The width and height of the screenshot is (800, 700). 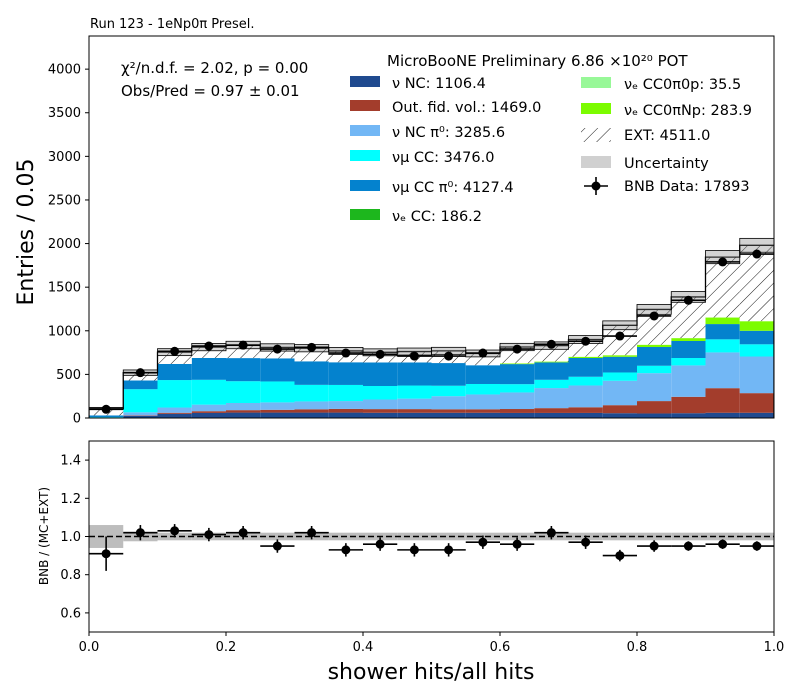 I want to click on legend-label-1: Out. fid. vol.: 1469.0, so click(x=466, y=108).